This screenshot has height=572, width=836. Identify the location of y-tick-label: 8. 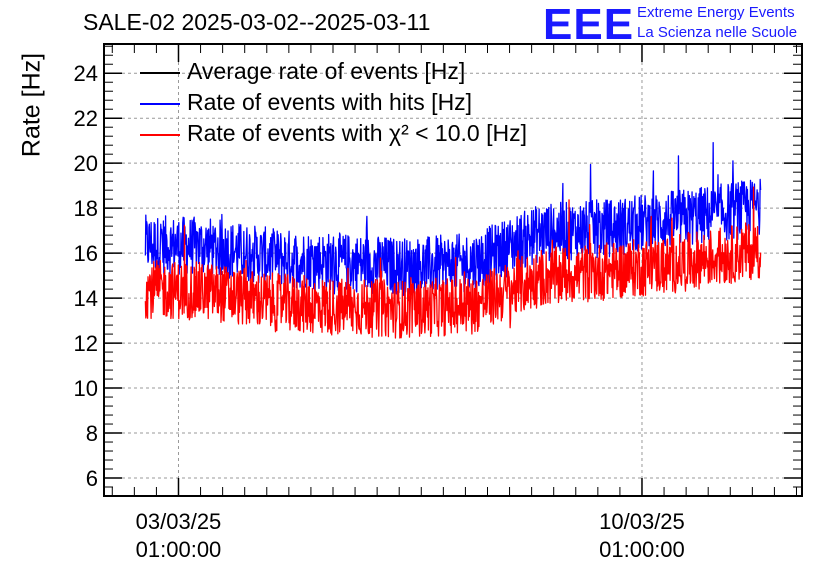
(92, 433).